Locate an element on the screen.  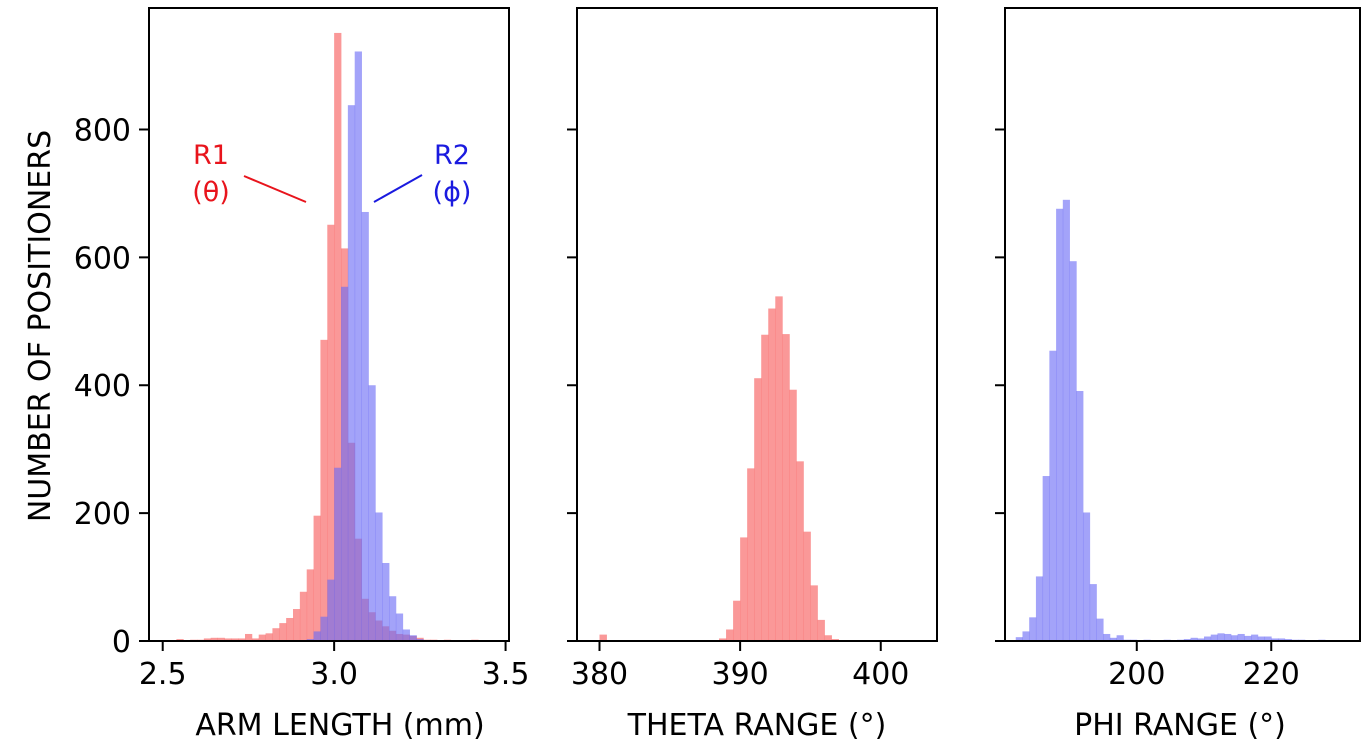
x-tick-label: 400 is located at coordinates (880, 674).